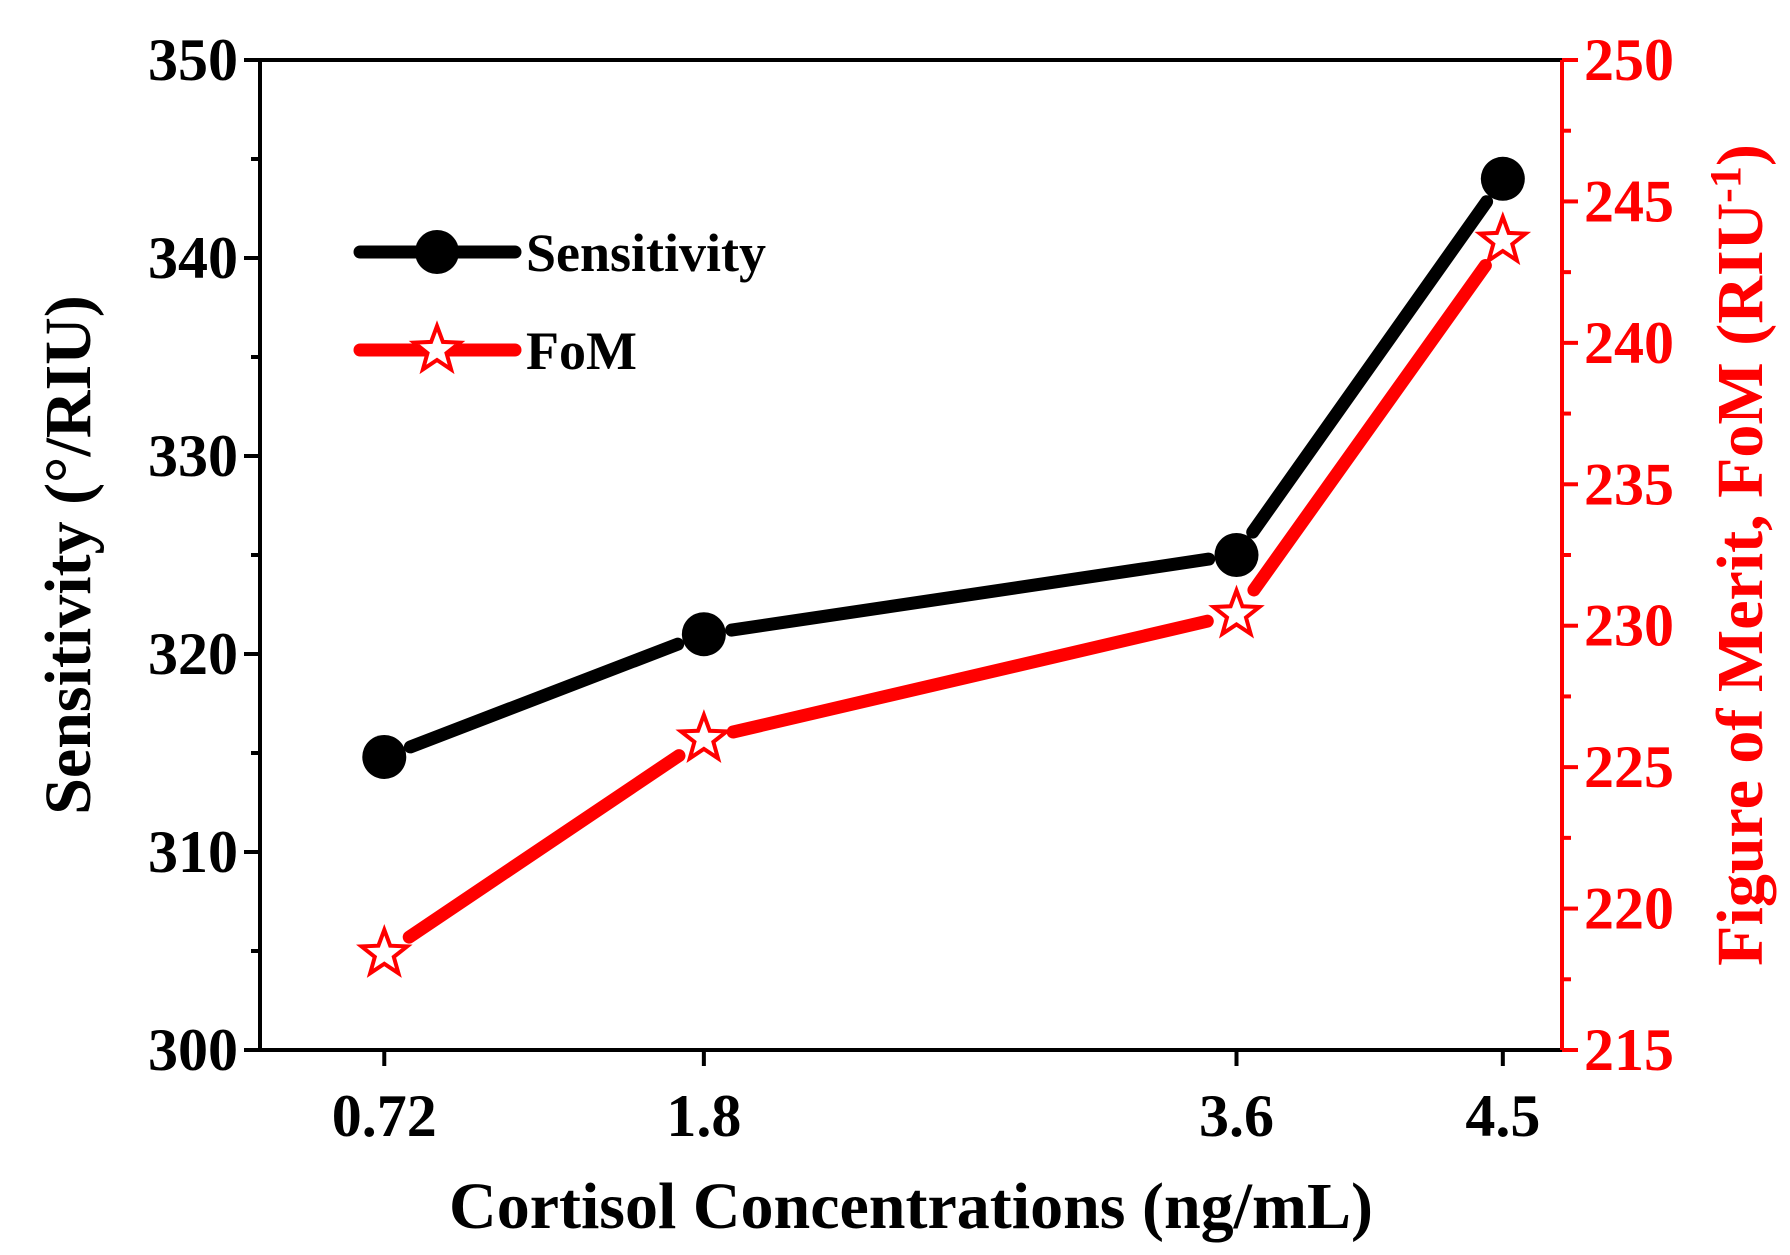  What do you see at coordinates (911, 1206) in the screenshot?
I see `x-axis-title: Cortisol Concentrations (ng/mL)` at bounding box center [911, 1206].